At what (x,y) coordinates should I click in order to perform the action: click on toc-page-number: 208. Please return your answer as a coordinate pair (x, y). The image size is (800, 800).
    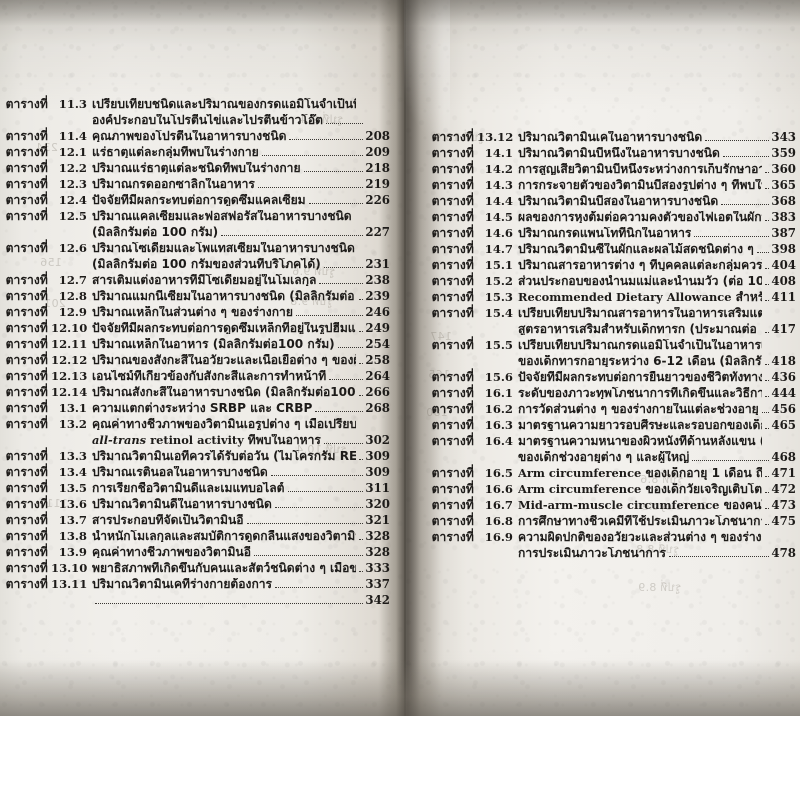
    Looking at the image, I should click on (377, 136).